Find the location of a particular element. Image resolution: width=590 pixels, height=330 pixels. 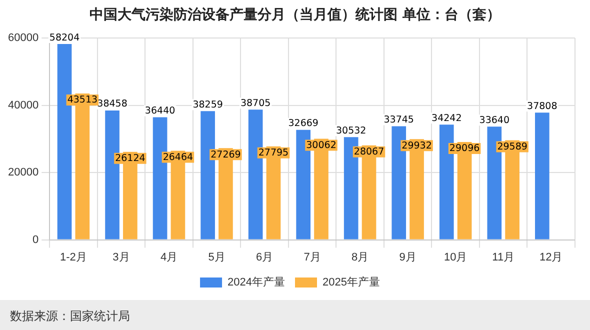

x-tick-label: 4月 is located at coordinates (169, 257).